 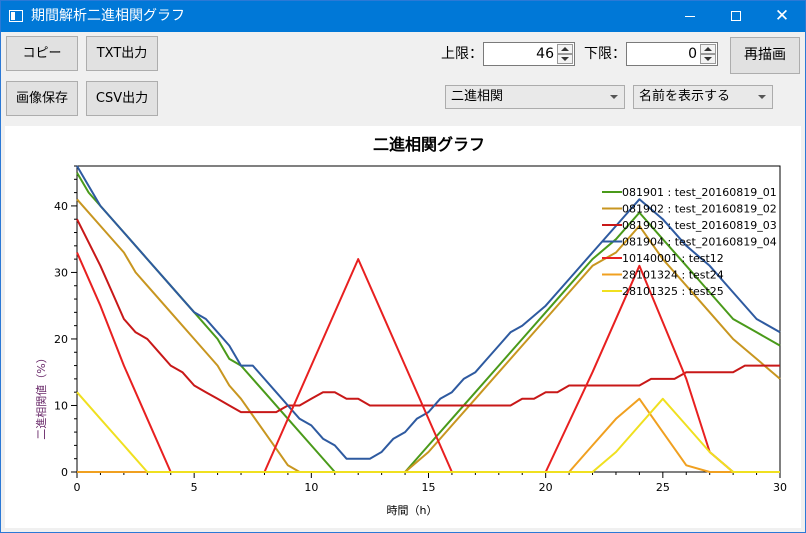 What do you see at coordinates (122, 98) in the screenshot?
I see `csv-export-button: CSV出力` at bounding box center [122, 98].